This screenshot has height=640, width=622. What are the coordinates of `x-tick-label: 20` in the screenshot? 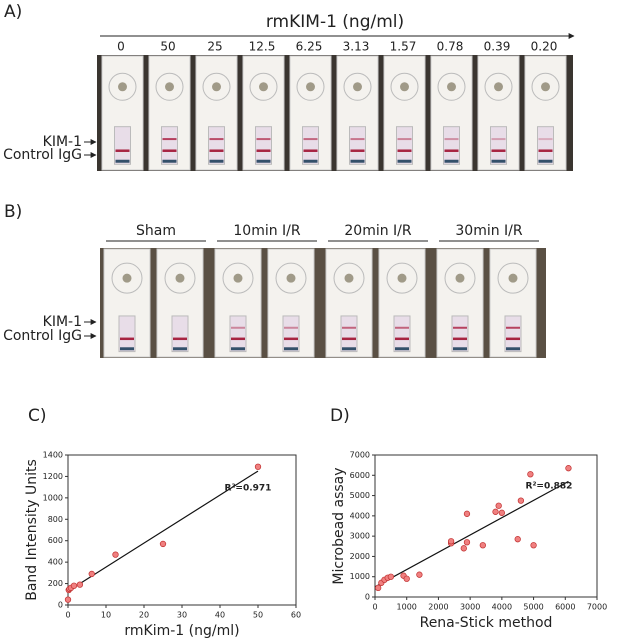 It's located at (144, 615).